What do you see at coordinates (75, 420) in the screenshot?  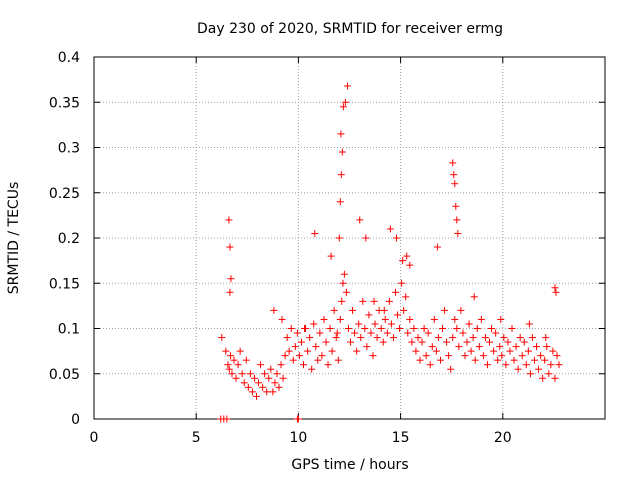 I see `y-tick-label: 0` at bounding box center [75, 420].